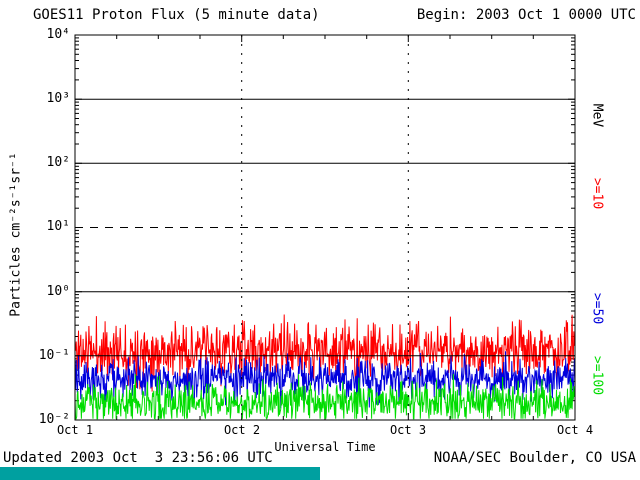  Describe the element at coordinates (597, 193) in the screenshot. I see `series-label-ge10-icon: >=10` at that location.